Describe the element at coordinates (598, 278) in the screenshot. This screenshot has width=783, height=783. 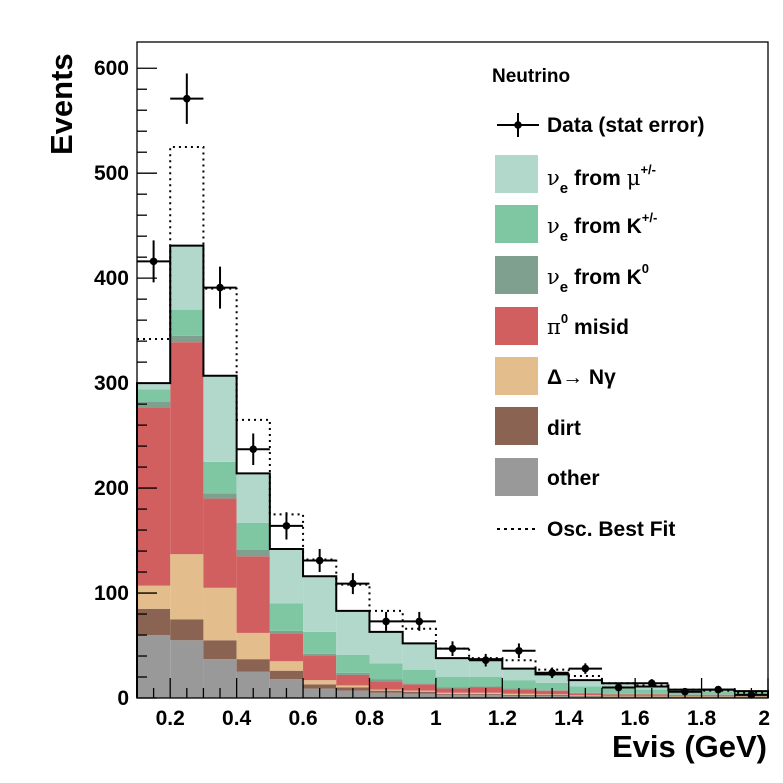
I see `legend-label-nue-k0: νe from K0` at that location.